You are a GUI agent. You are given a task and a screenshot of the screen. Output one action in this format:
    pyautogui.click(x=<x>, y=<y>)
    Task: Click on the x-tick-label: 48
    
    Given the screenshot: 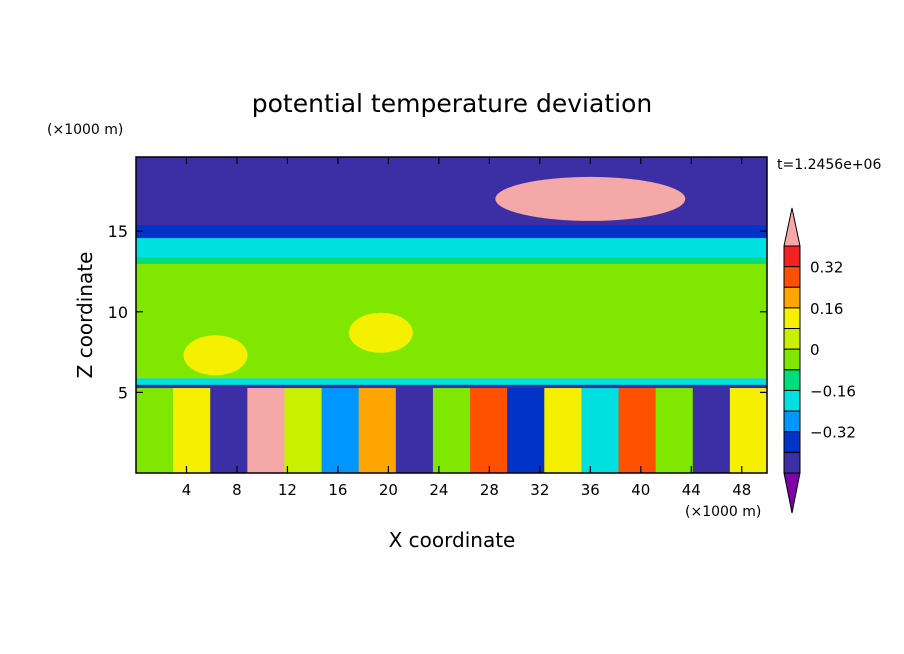 What is the action you would take?
    pyautogui.click(x=741, y=490)
    